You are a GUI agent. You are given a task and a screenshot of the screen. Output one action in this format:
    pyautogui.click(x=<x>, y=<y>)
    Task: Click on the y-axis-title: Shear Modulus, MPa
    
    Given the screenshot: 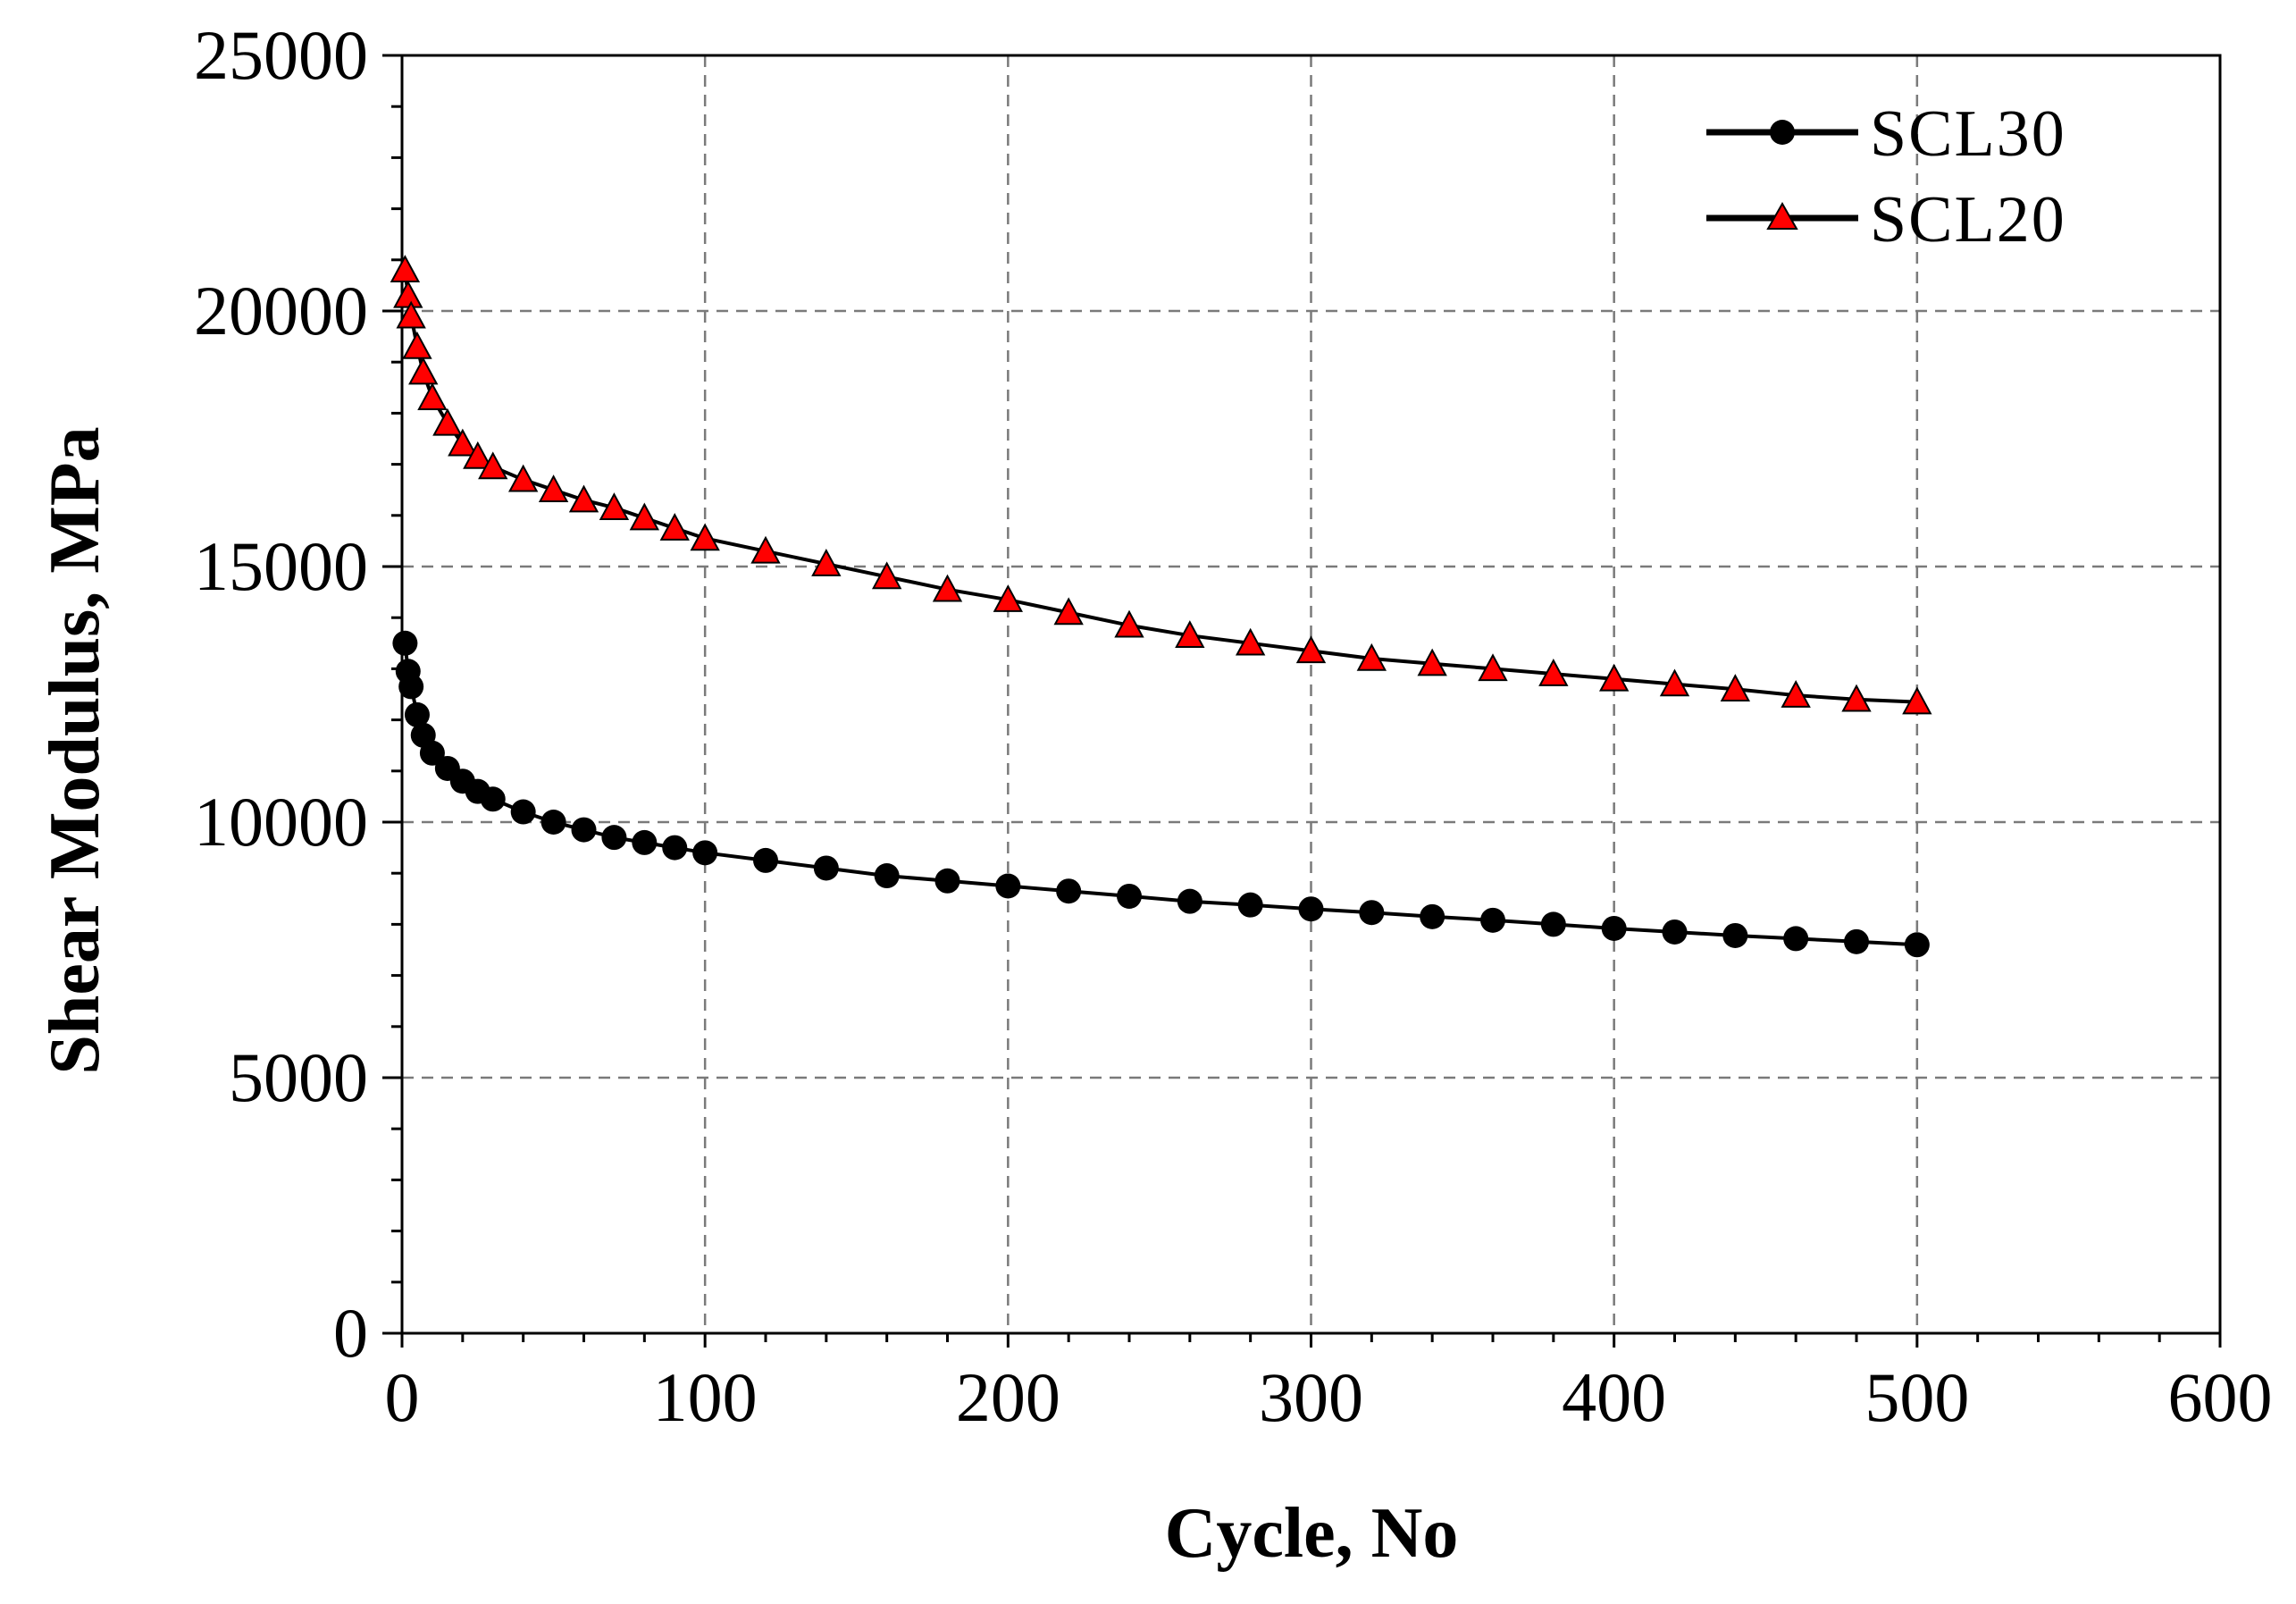 What is the action you would take?
    pyautogui.click(x=75, y=750)
    